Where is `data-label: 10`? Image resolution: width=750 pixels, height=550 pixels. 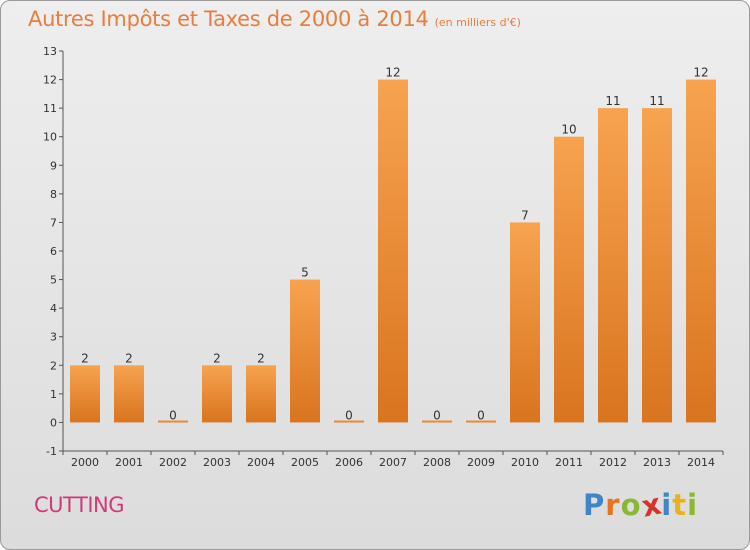
data-label: 10 is located at coordinates (568, 130).